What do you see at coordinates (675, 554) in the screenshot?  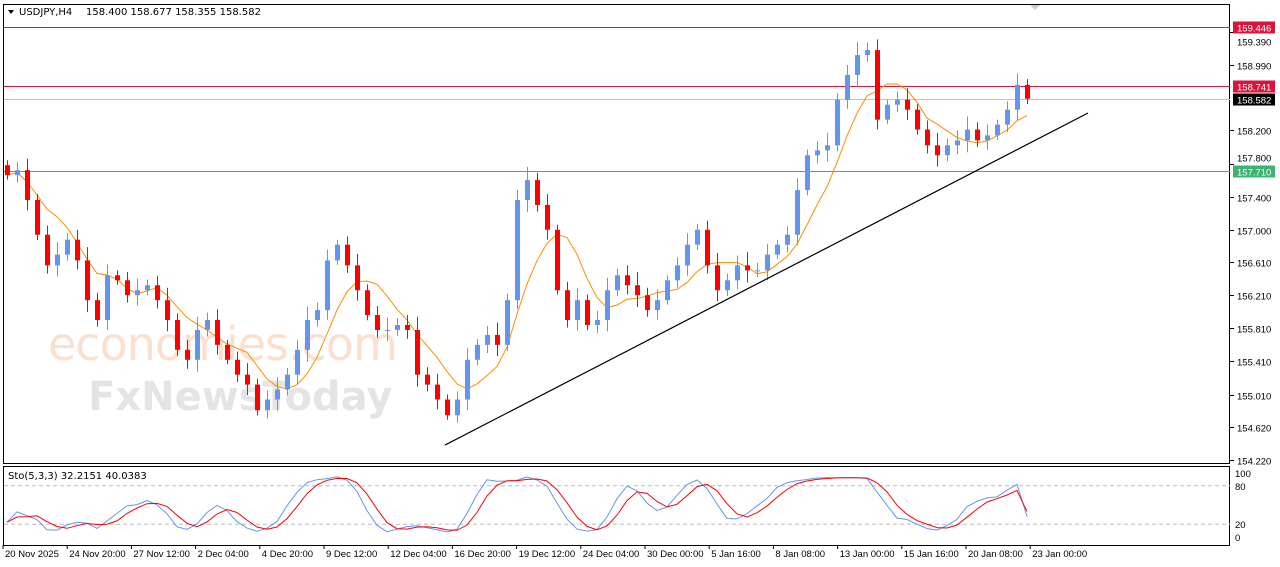 I see `time-tick-label: 30 Dec 00:00` at bounding box center [675, 554].